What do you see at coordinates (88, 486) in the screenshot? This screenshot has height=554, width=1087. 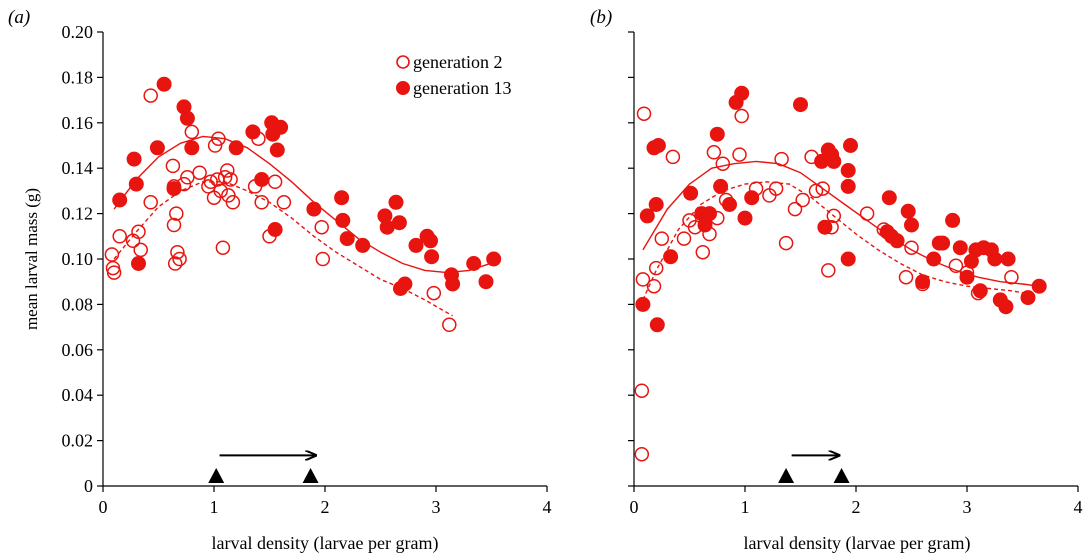 I see `y-tick-label-a: 0` at bounding box center [88, 486].